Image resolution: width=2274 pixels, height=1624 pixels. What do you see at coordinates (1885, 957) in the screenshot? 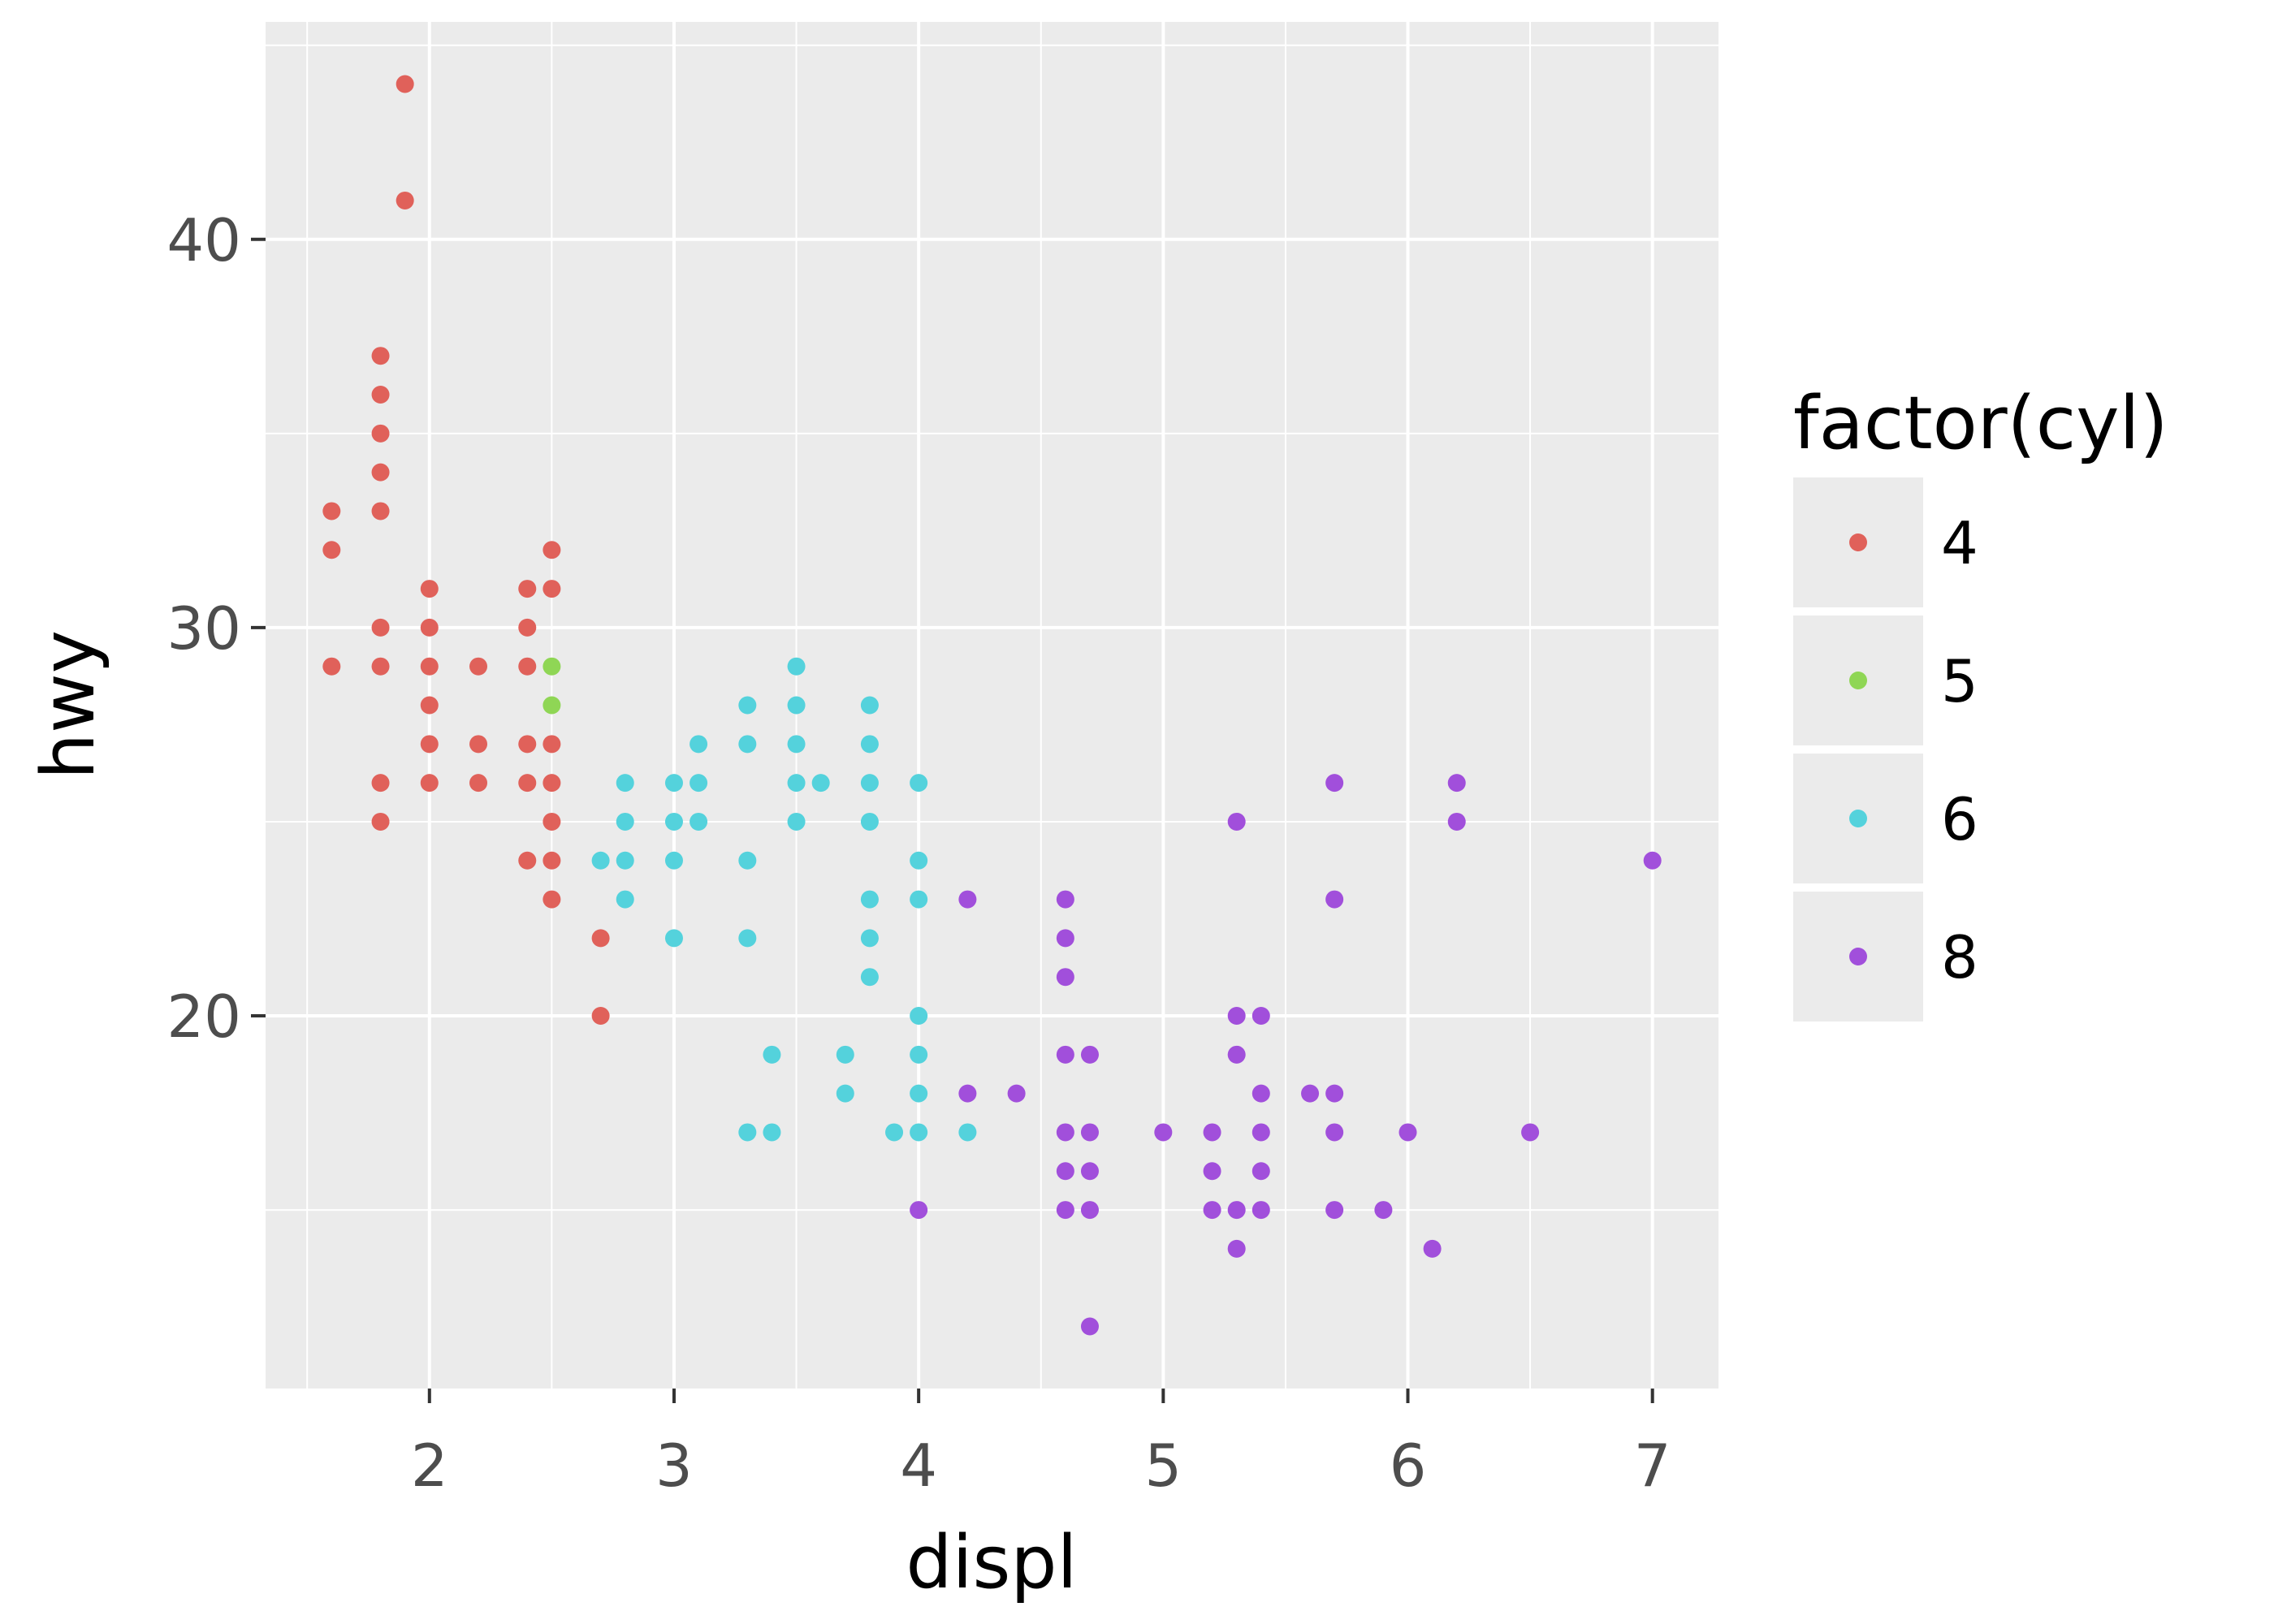
I see `legend-item-8: 8` at bounding box center [1885, 957].